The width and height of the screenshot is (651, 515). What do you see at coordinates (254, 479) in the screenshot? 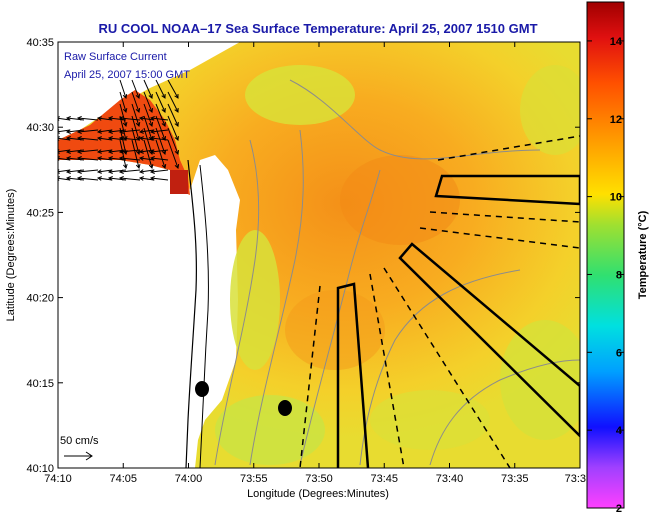
I see `x-tick-label: 73:55` at bounding box center [254, 479].